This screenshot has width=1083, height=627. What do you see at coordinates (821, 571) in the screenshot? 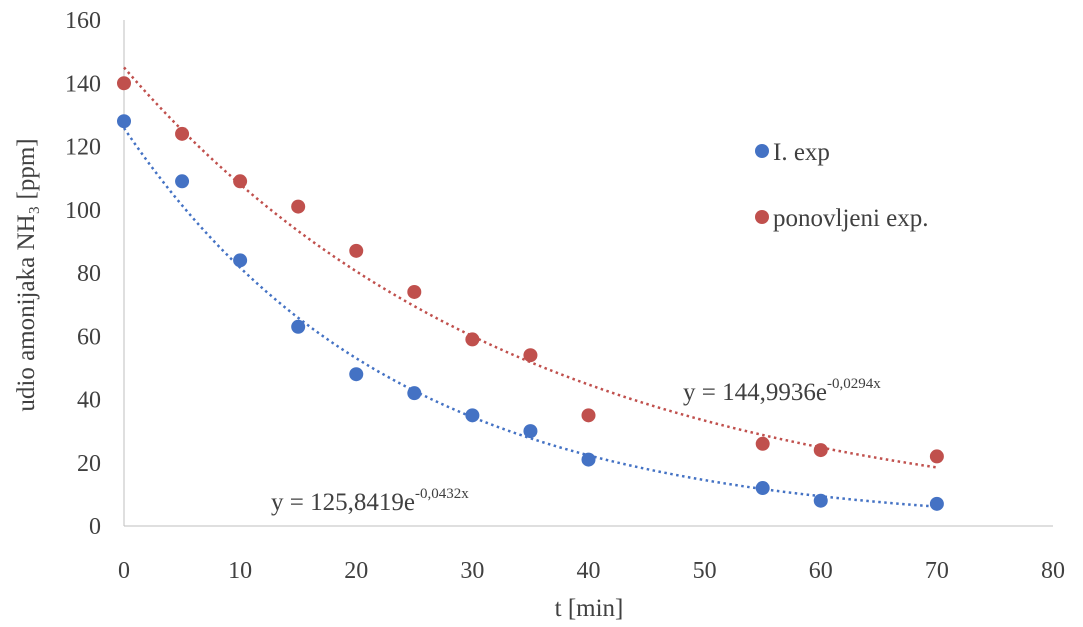
I see `x-tick-label: 60` at bounding box center [821, 571].